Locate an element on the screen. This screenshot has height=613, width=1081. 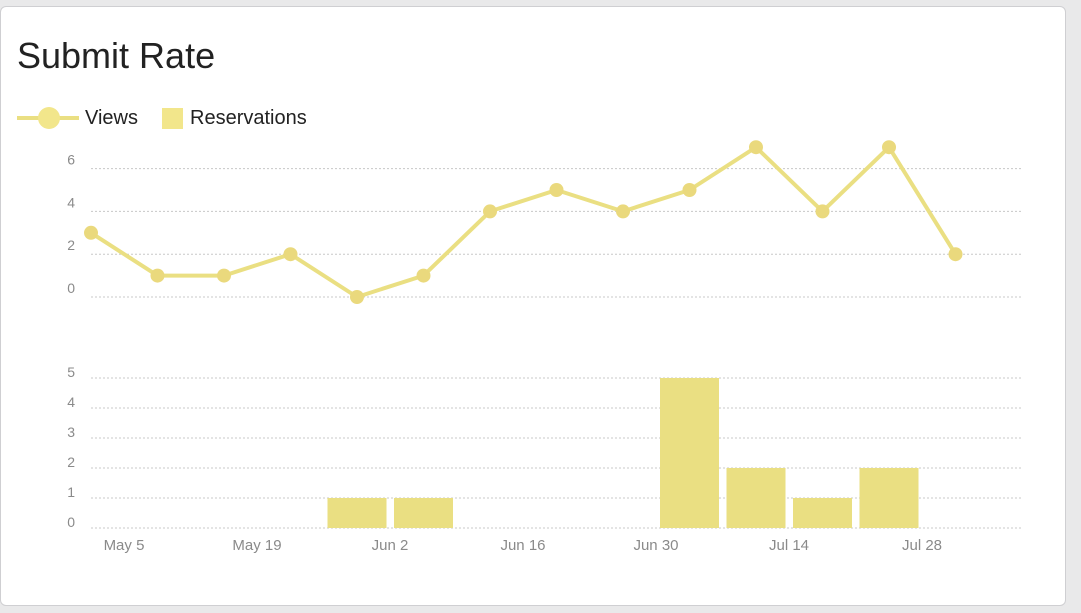
x-tick-label: Jul 14 is located at coordinates (789, 545).